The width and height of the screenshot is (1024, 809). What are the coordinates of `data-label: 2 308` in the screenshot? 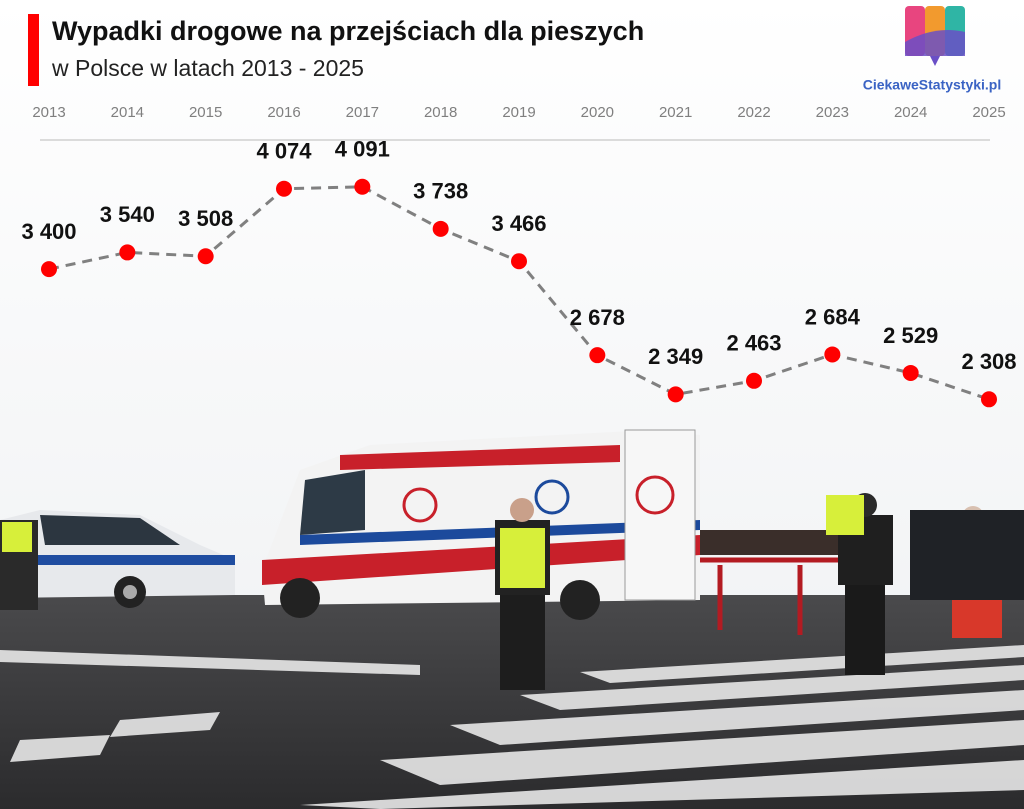 It's located at (988, 361).